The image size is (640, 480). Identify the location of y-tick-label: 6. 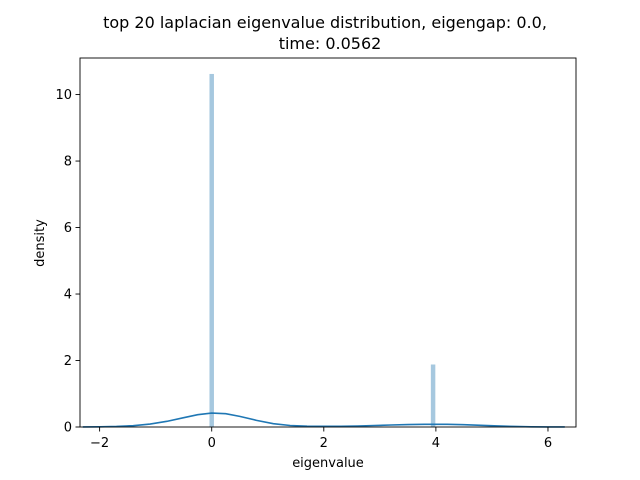
(68, 228).